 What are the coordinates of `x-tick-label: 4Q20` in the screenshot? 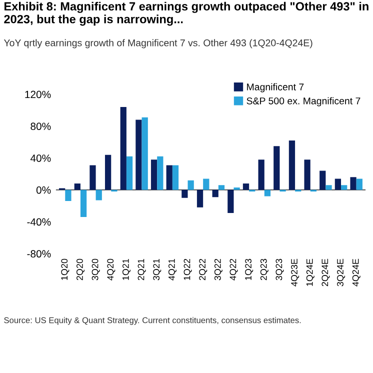 It's located at (111, 269).